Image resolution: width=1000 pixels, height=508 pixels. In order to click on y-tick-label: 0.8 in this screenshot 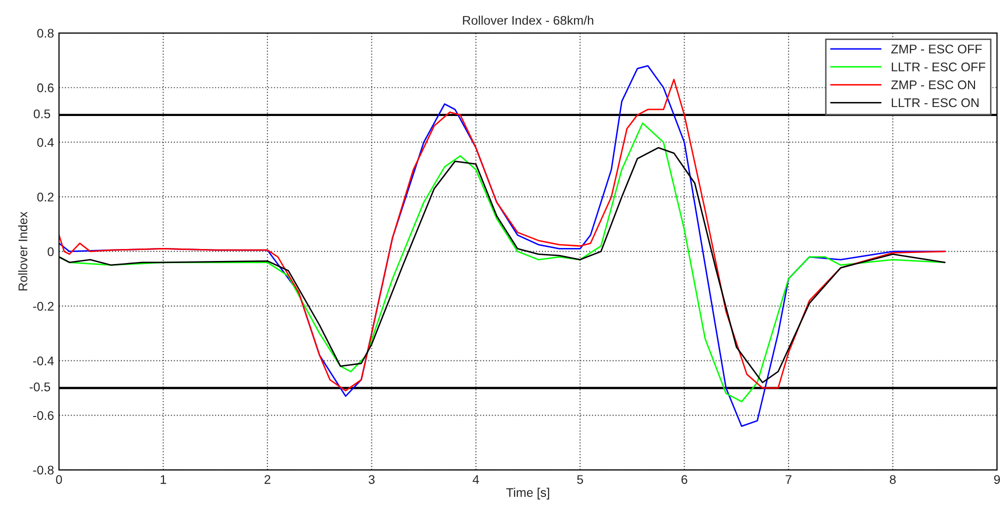, I will do `click(45, 33)`.